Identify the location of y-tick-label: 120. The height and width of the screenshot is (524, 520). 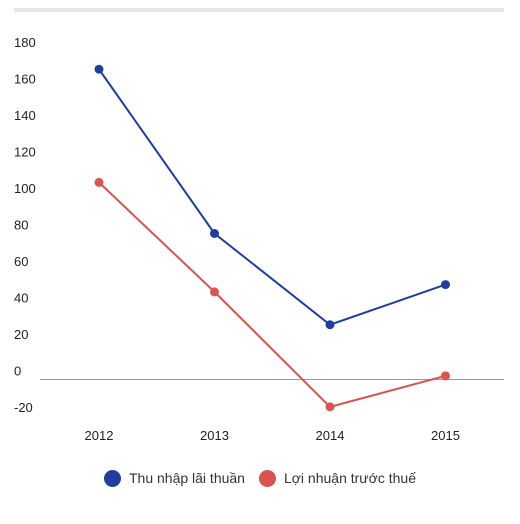
(25, 152).